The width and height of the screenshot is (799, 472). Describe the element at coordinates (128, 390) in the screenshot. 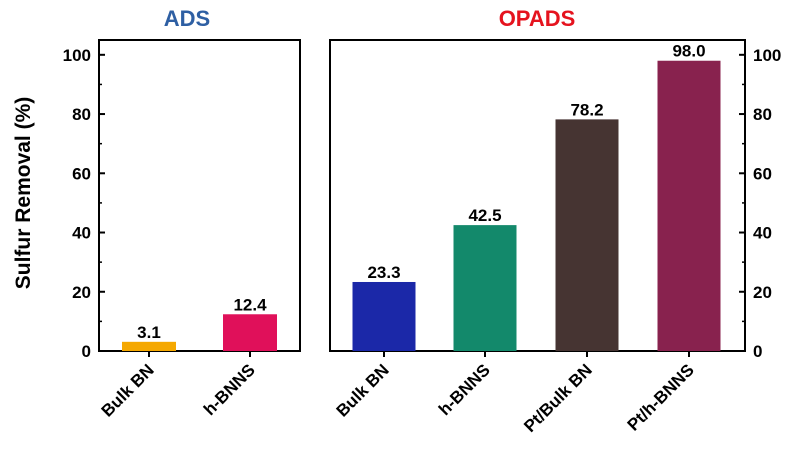

I see `x-tick-label-ads-0: Bulk BN` at that location.